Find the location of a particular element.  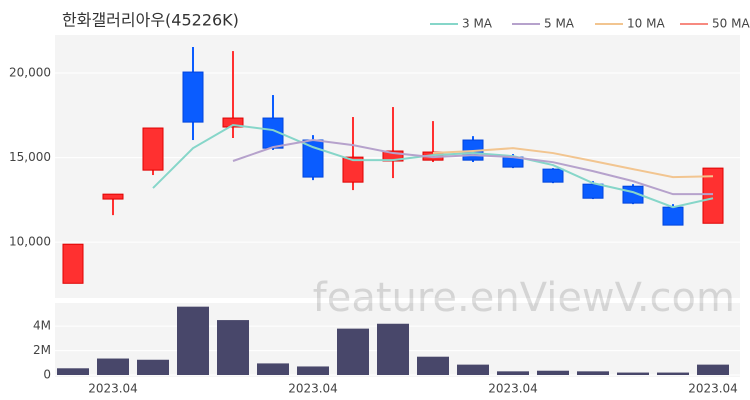

y-tick-label: 10,000 is located at coordinates (30, 242).